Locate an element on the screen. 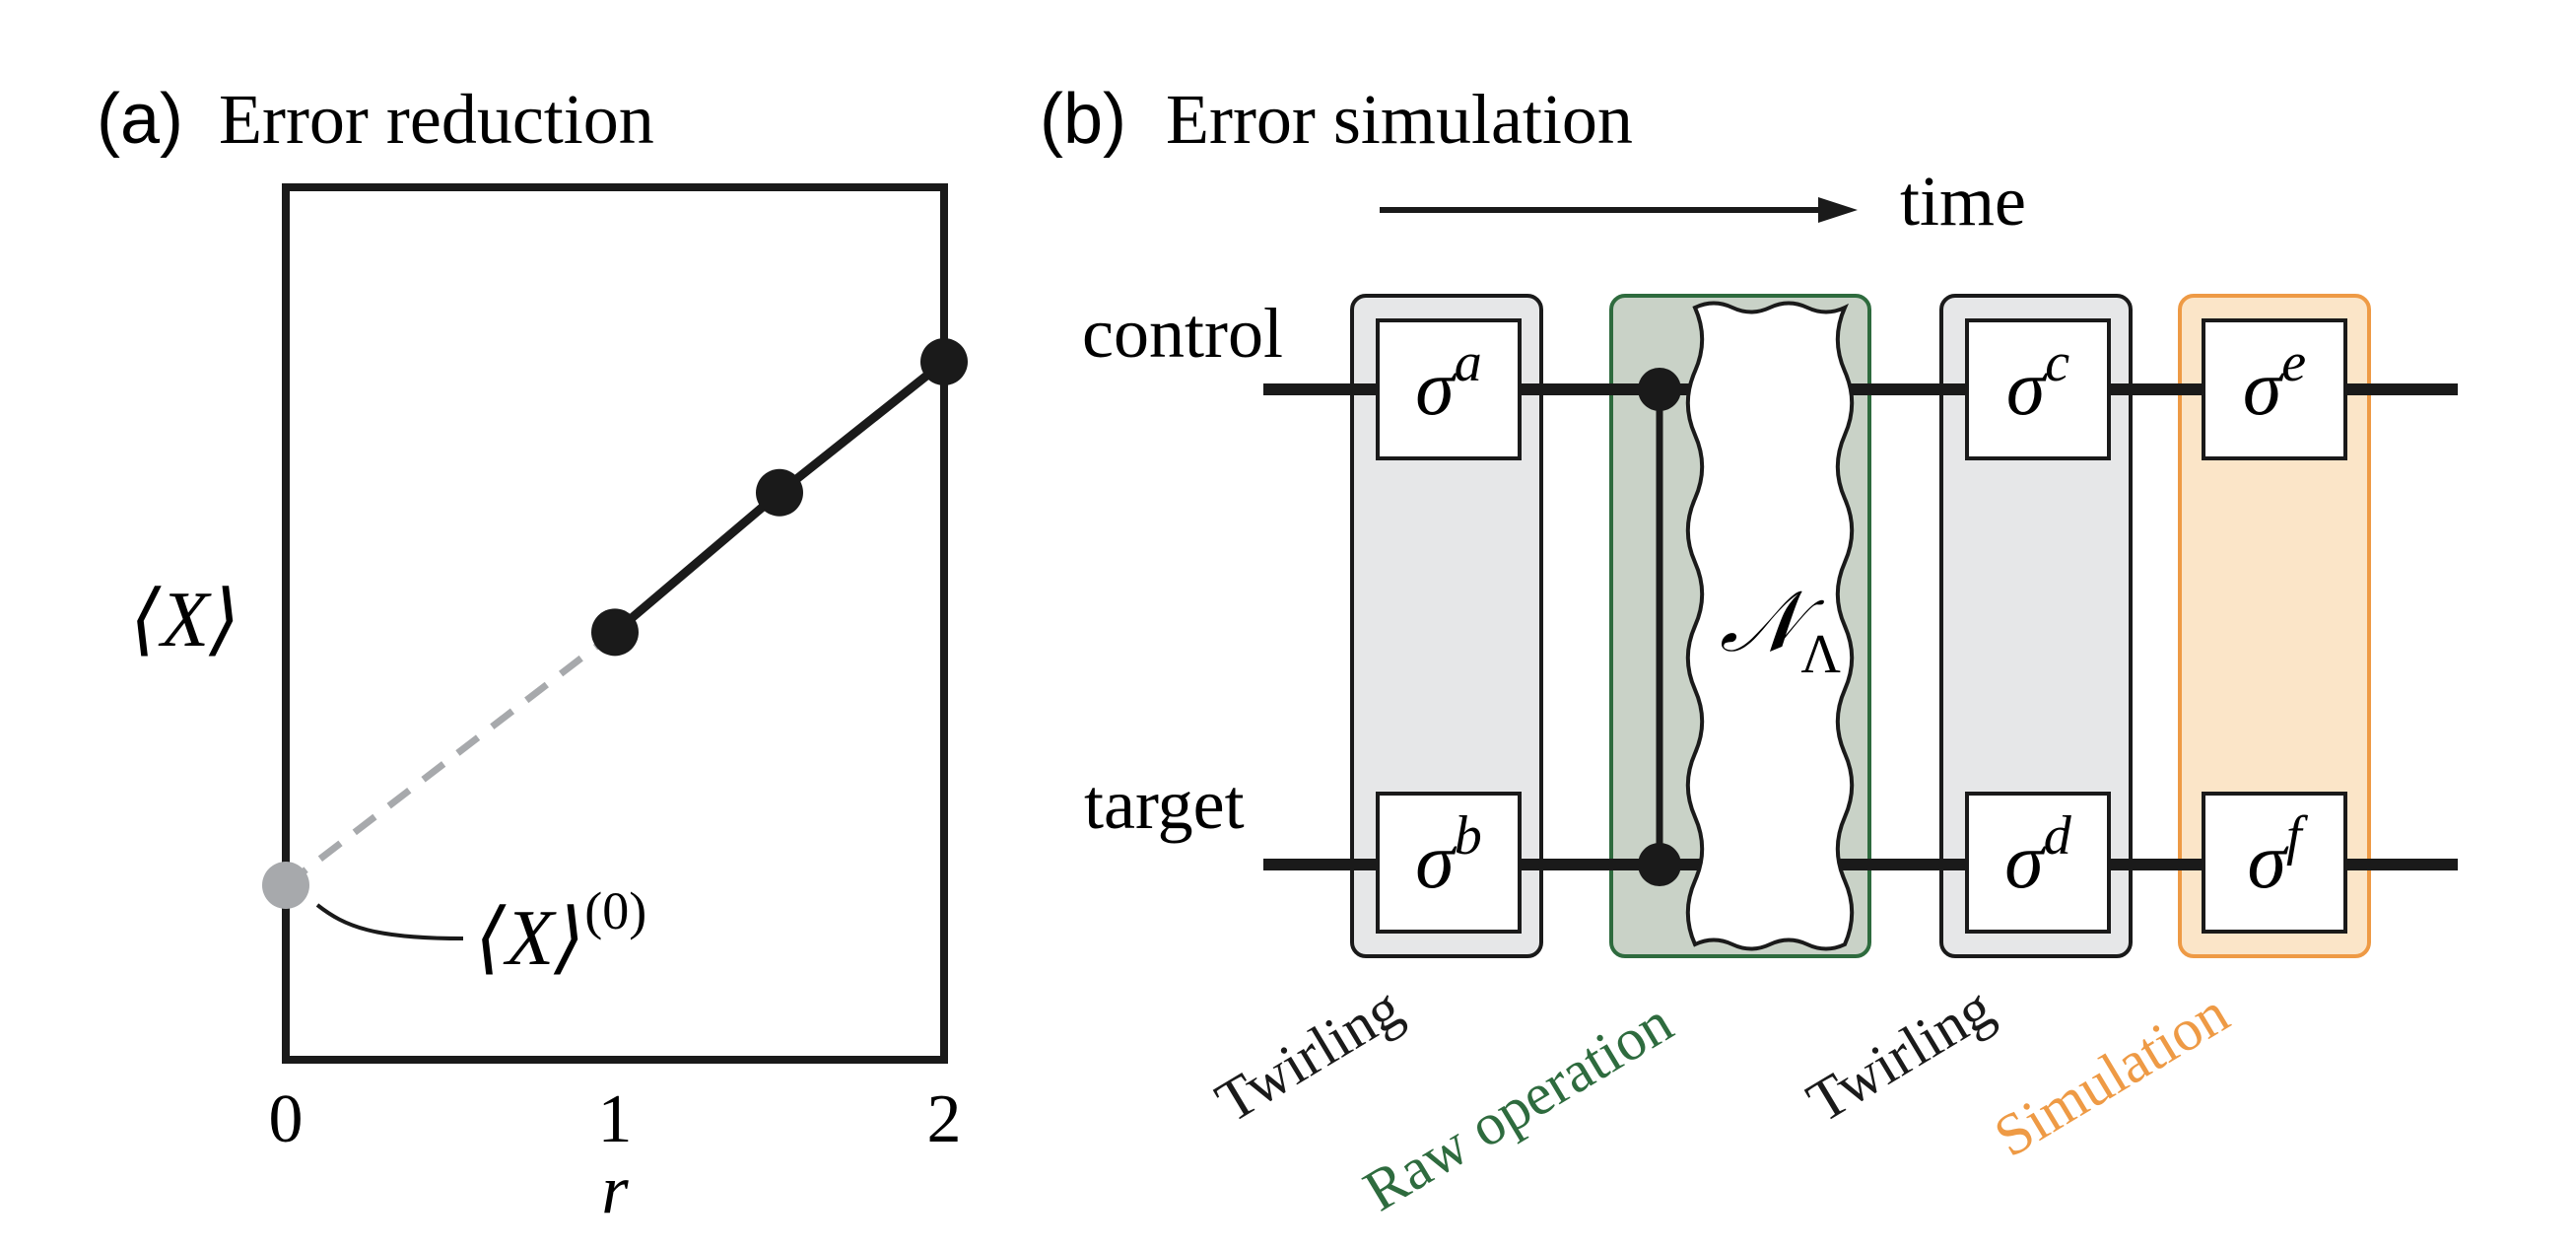 Image resolution: width=2576 pixels, height=1250 pixels. svg-text: σa is located at coordinates (1448, 382).